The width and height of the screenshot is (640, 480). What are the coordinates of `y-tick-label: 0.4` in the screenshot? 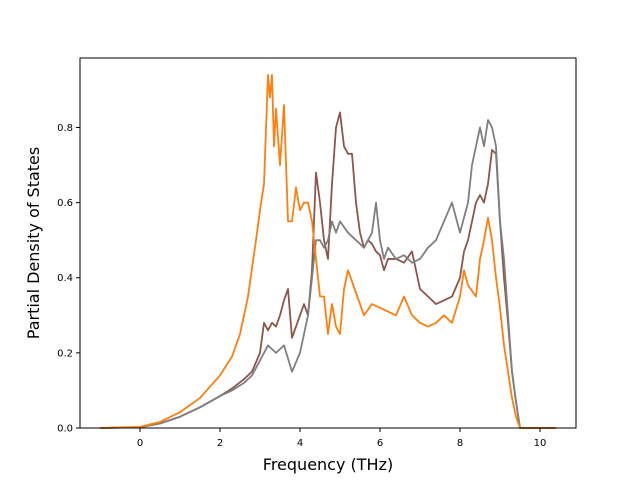 It's located at (65, 278).